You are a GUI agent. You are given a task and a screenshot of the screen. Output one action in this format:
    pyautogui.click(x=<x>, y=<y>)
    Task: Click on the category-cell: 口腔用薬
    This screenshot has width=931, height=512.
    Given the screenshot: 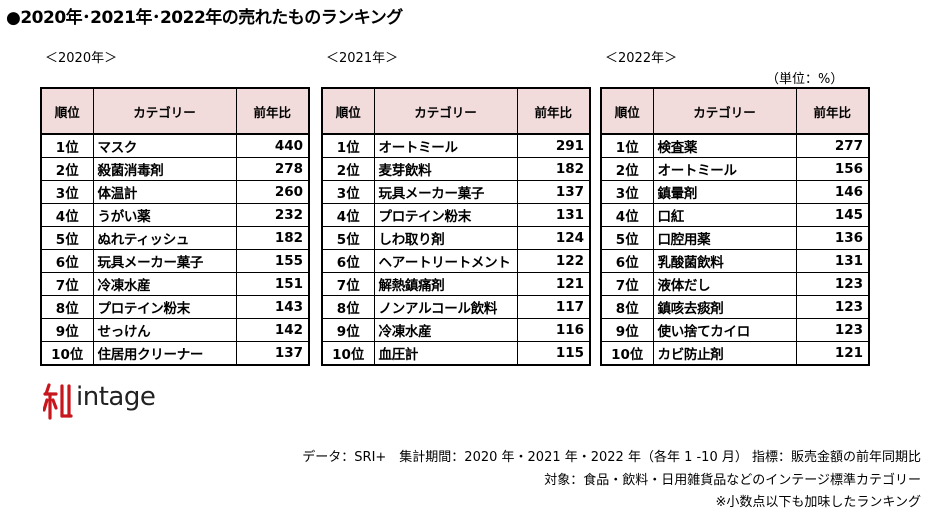 What is the action you would take?
    pyautogui.click(x=724, y=238)
    